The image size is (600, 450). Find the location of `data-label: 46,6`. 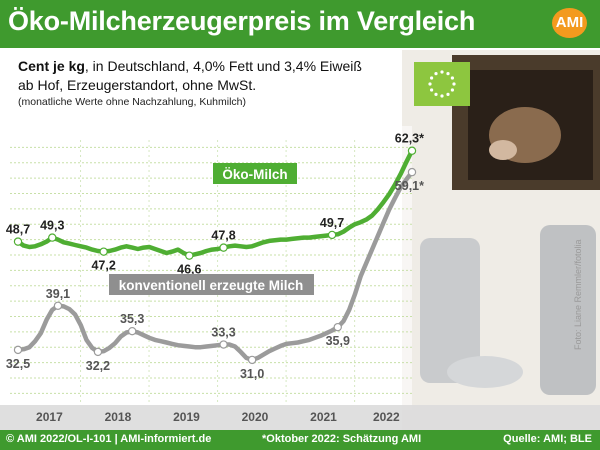

data-label: 46,6 is located at coordinates (189, 270).